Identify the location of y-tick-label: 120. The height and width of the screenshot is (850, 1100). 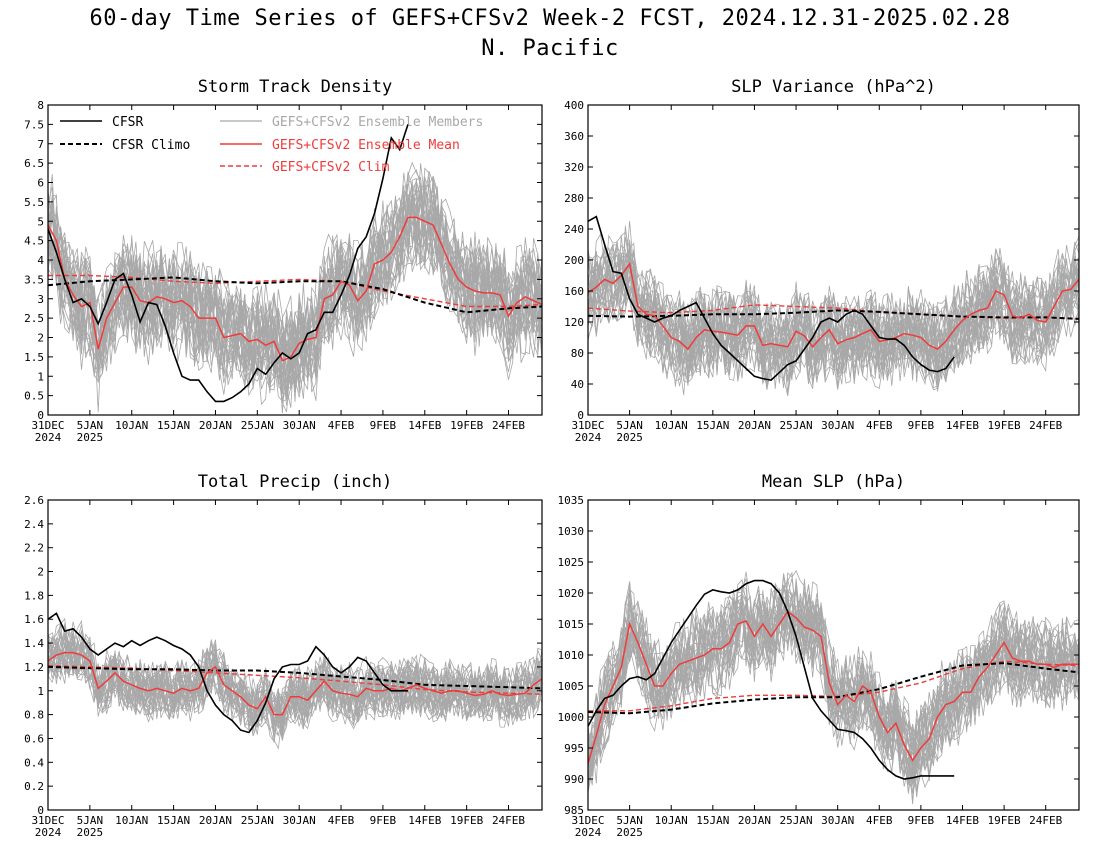
(574, 322).